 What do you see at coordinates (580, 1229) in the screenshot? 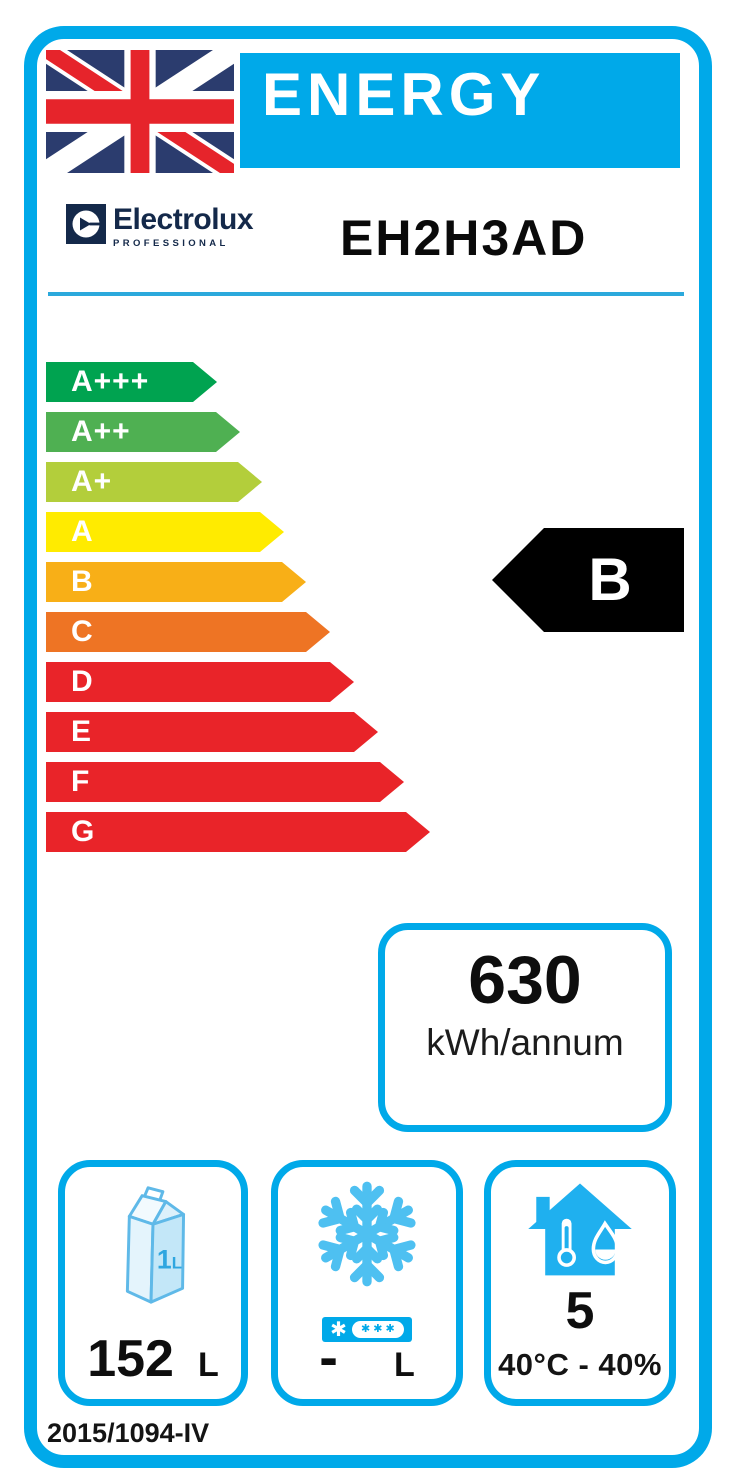
I see `house-climate-icon` at bounding box center [580, 1229].